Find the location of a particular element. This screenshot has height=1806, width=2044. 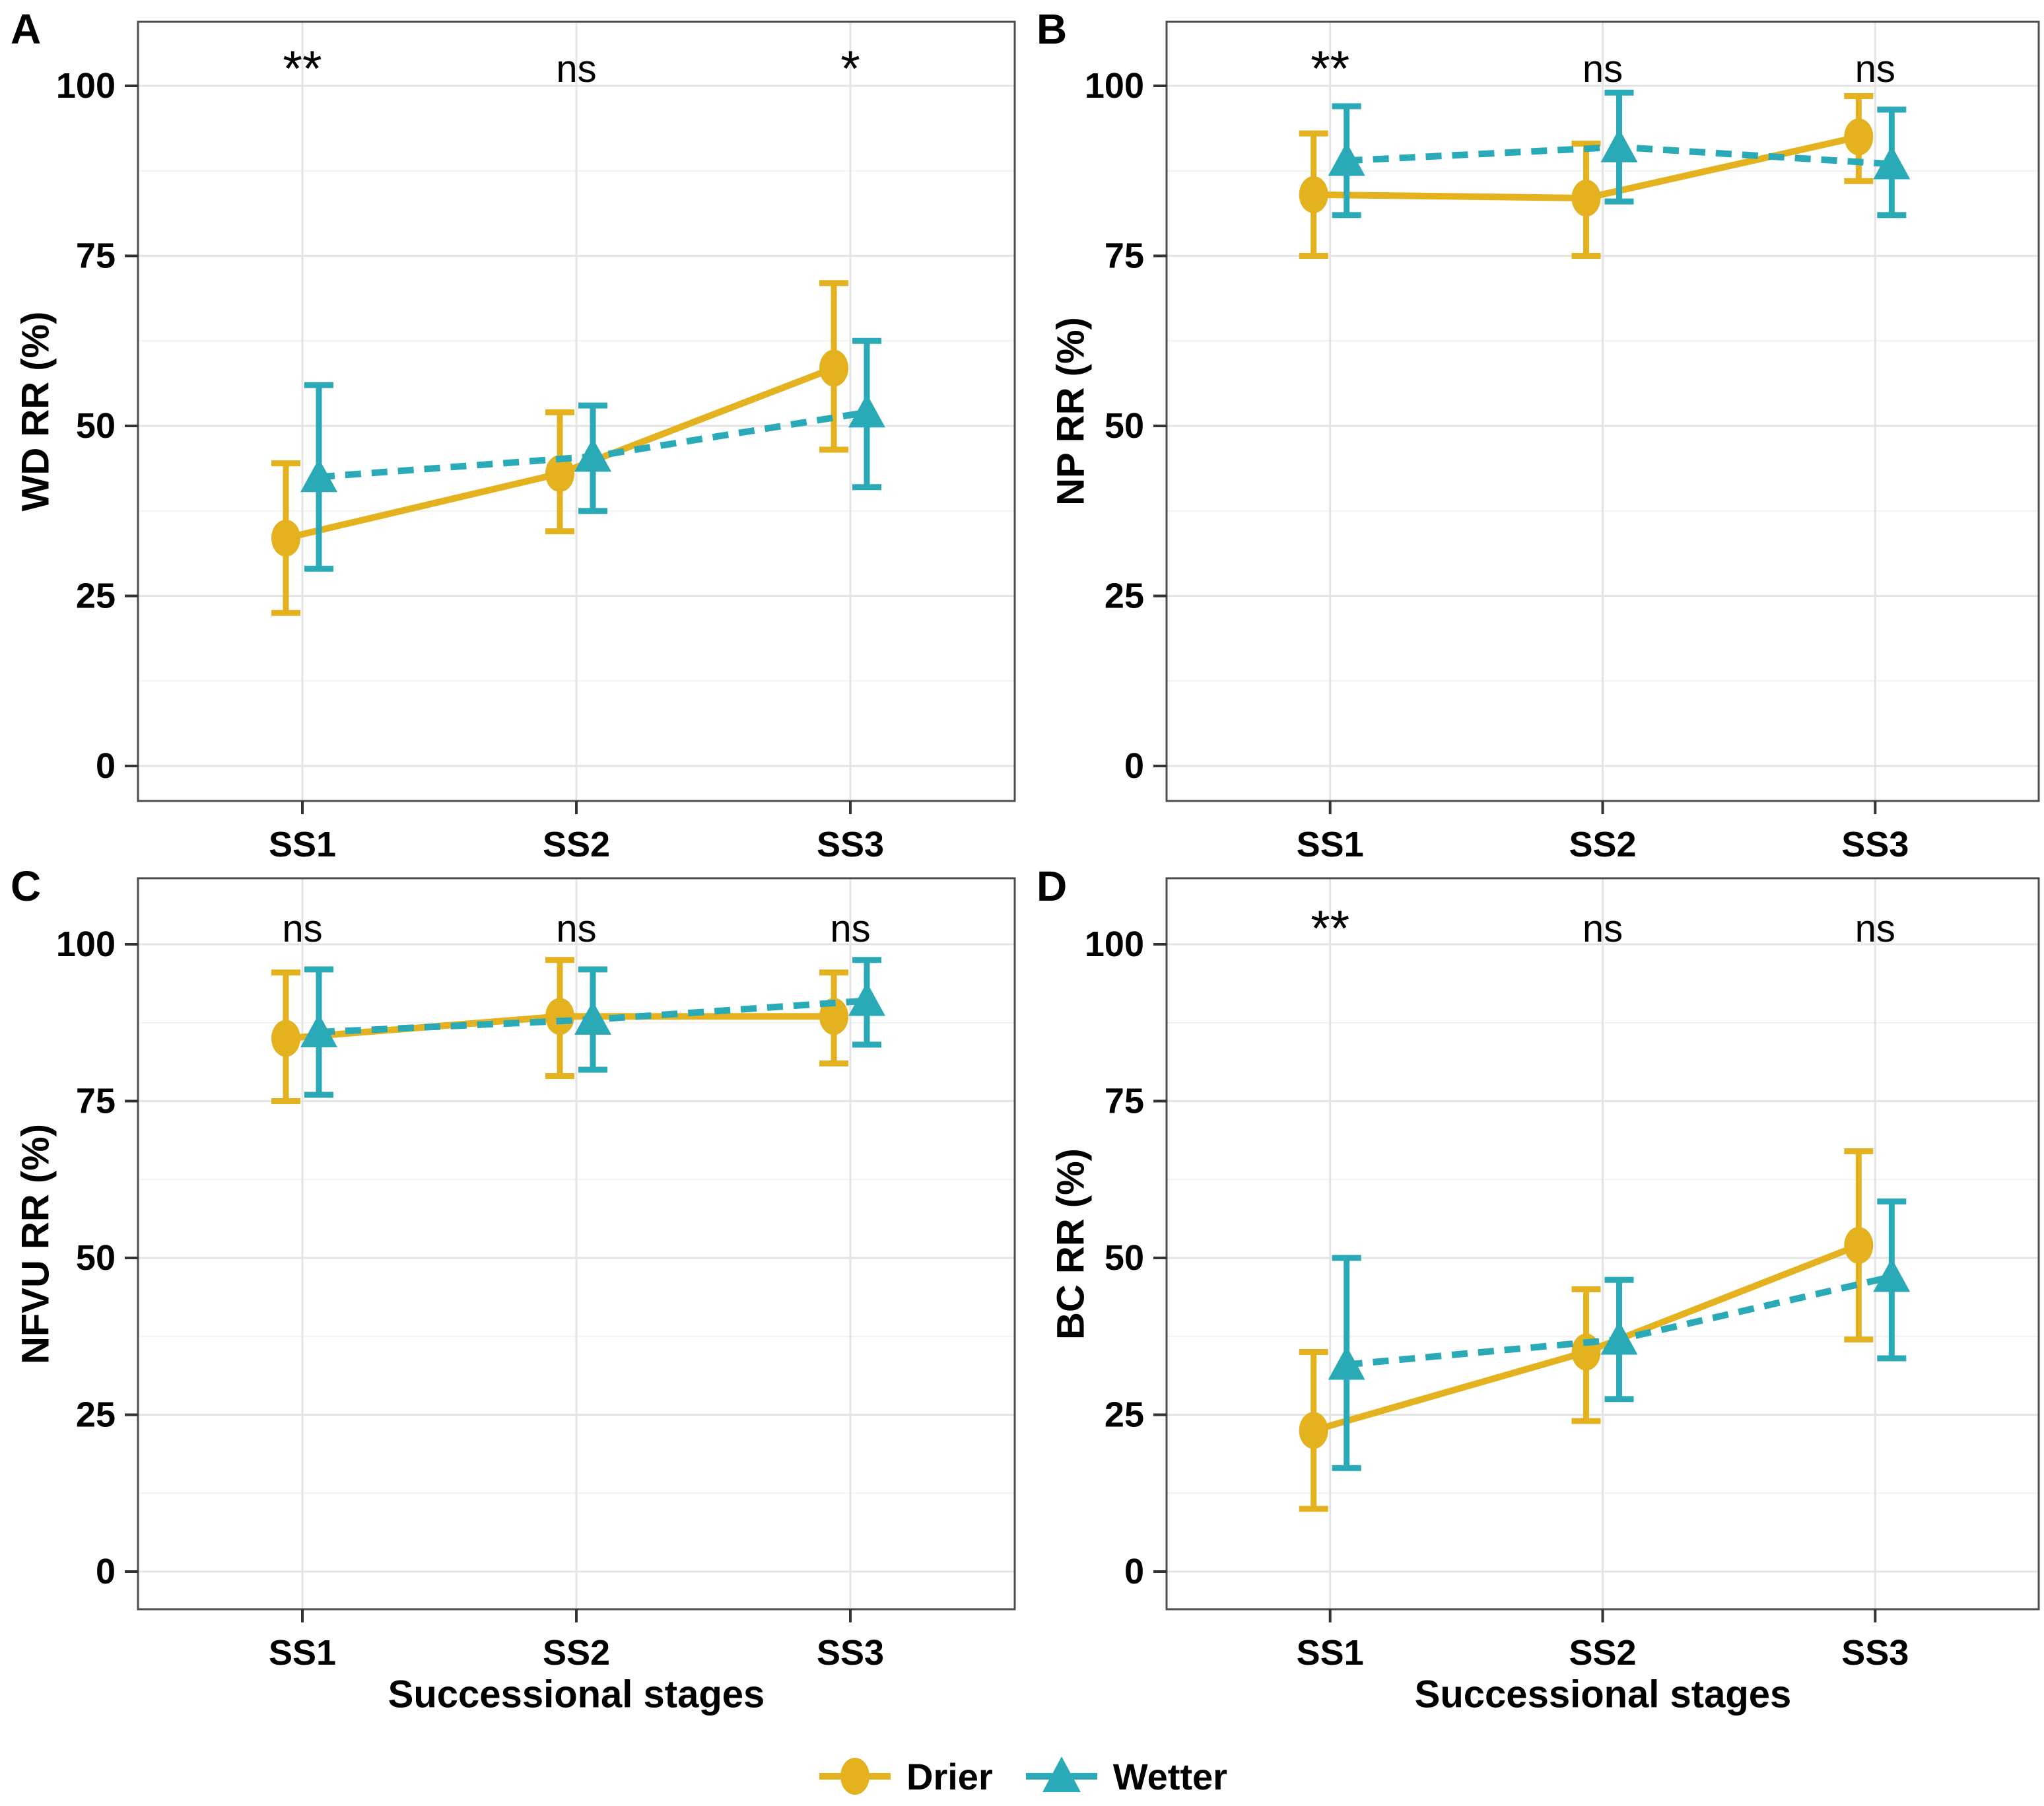

drier-key-icon is located at coordinates (855, 1776).